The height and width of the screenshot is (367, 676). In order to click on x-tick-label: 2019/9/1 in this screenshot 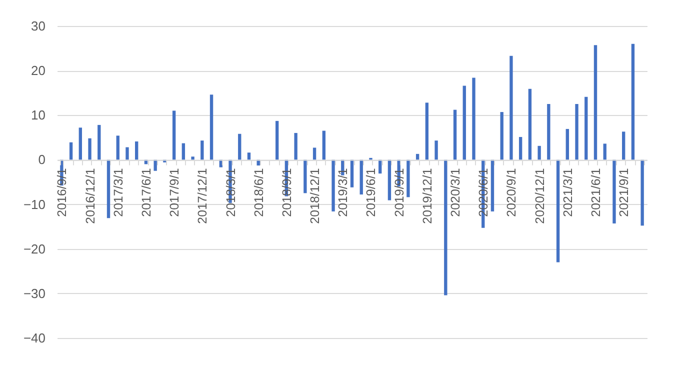, I will do `click(399, 192)`.